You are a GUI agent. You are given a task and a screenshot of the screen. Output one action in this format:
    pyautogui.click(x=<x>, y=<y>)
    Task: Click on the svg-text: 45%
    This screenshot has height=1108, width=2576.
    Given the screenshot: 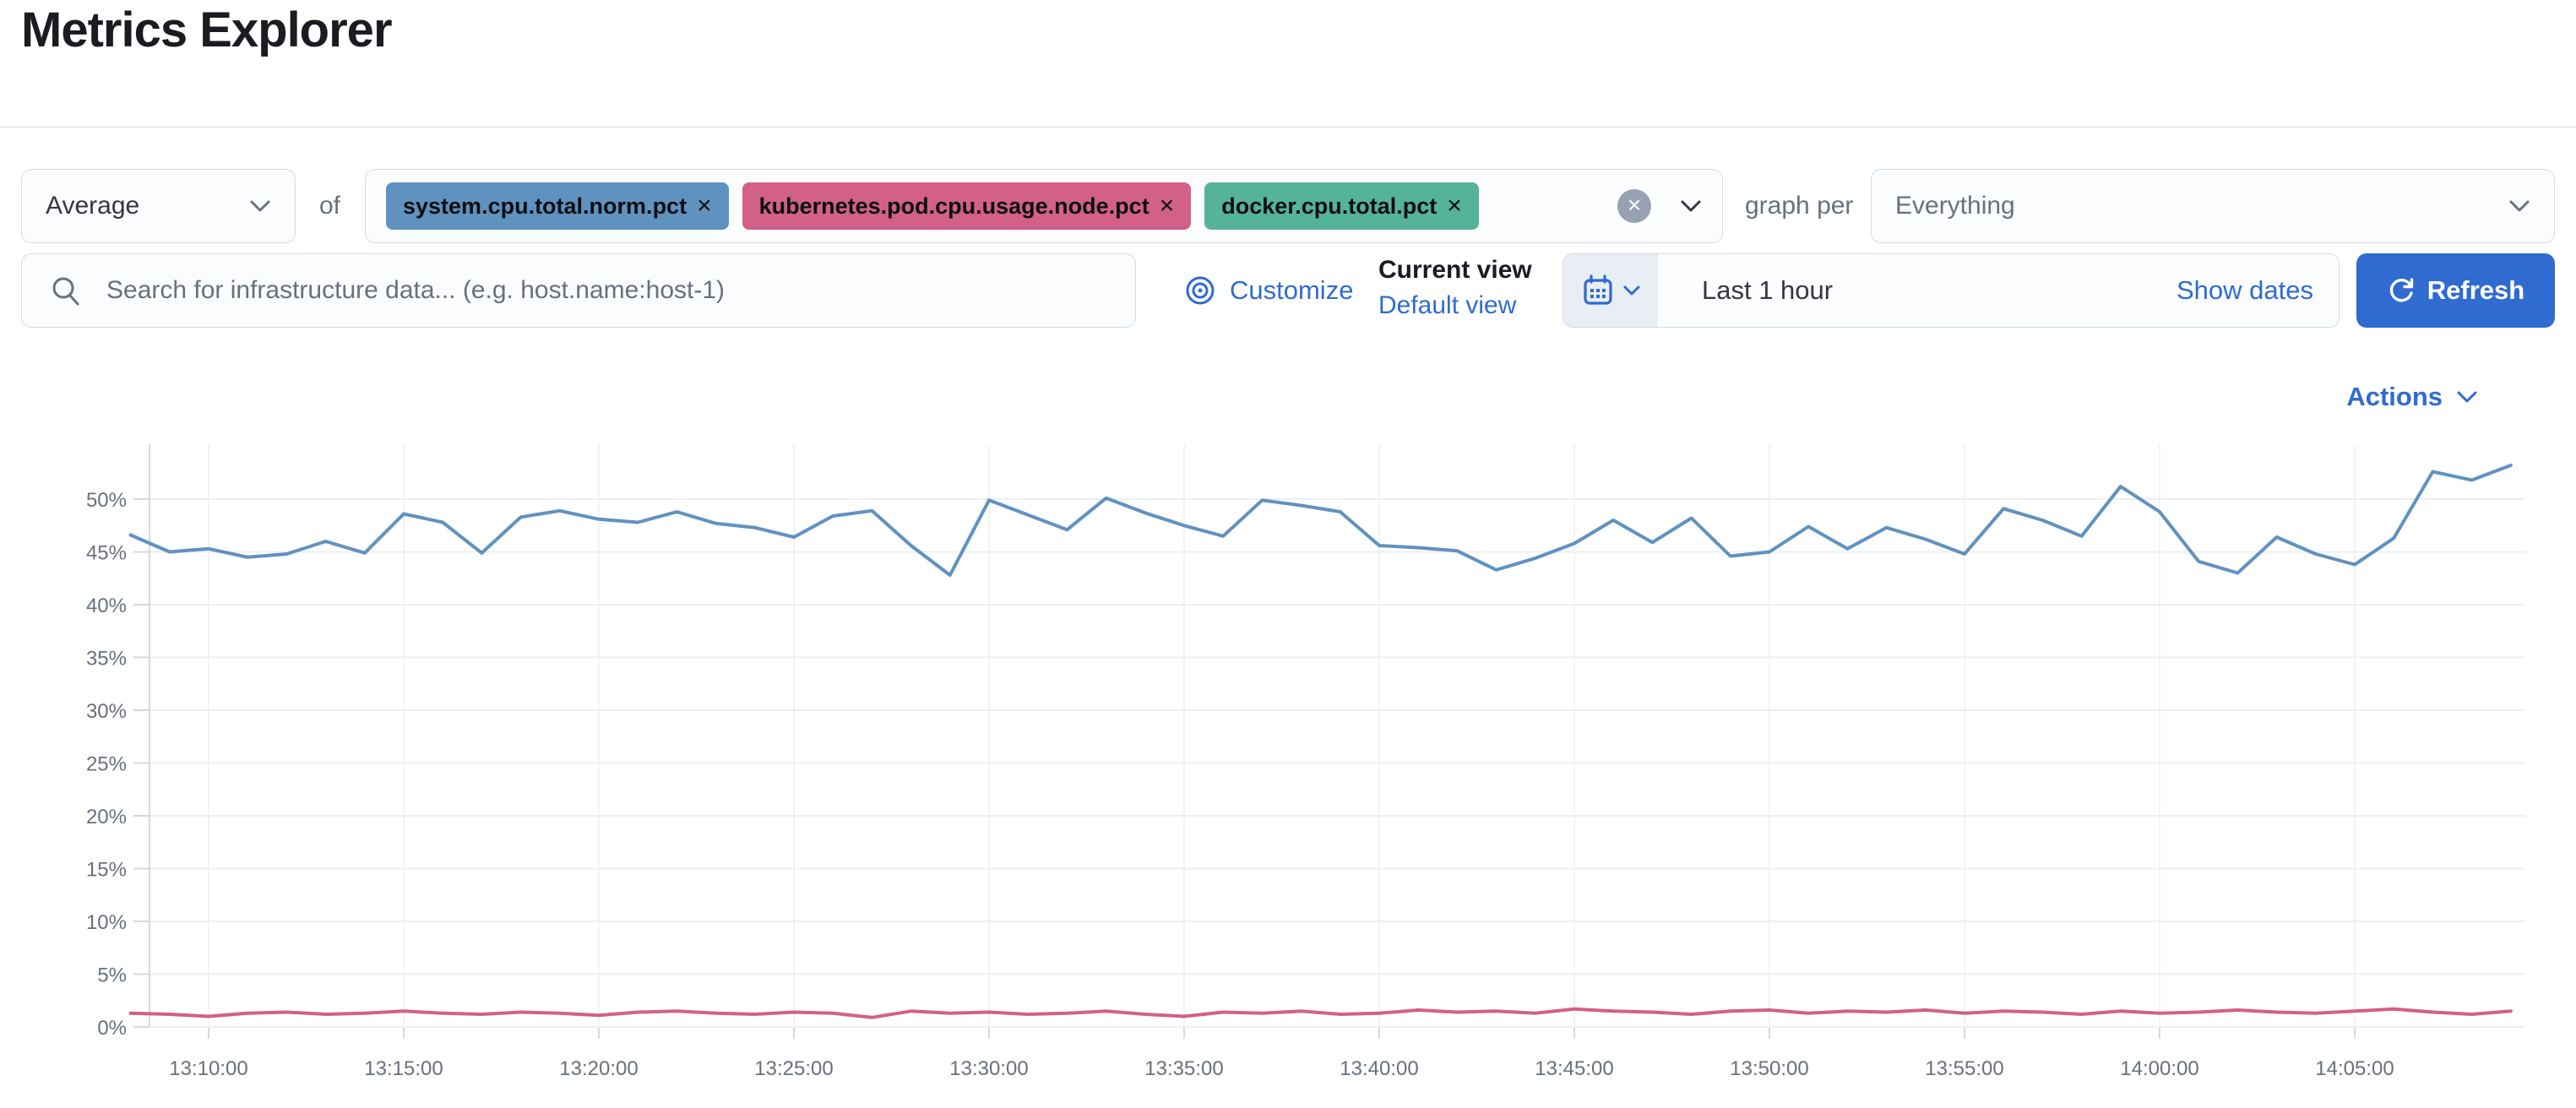 What is the action you would take?
    pyautogui.click(x=106, y=553)
    